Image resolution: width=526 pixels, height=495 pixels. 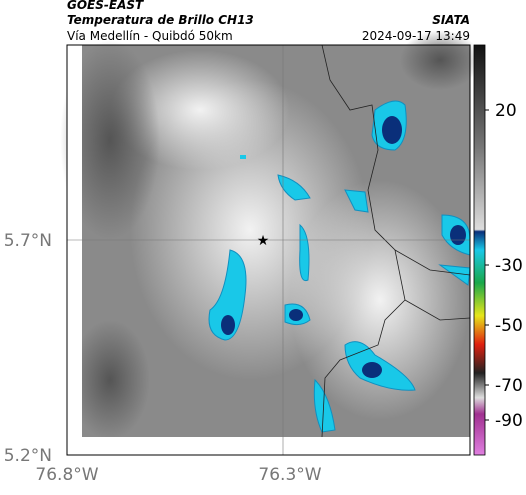 What do you see at coordinates (263, 241) in the screenshot?
I see `city-marker: ★` at bounding box center [263, 241].